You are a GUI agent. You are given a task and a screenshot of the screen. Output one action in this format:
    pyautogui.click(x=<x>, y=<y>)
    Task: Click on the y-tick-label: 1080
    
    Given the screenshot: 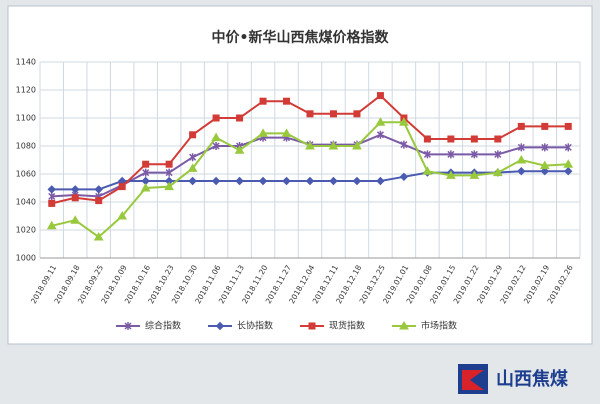 What is the action you would take?
    pyautogui.click(x=26, y=146)
    